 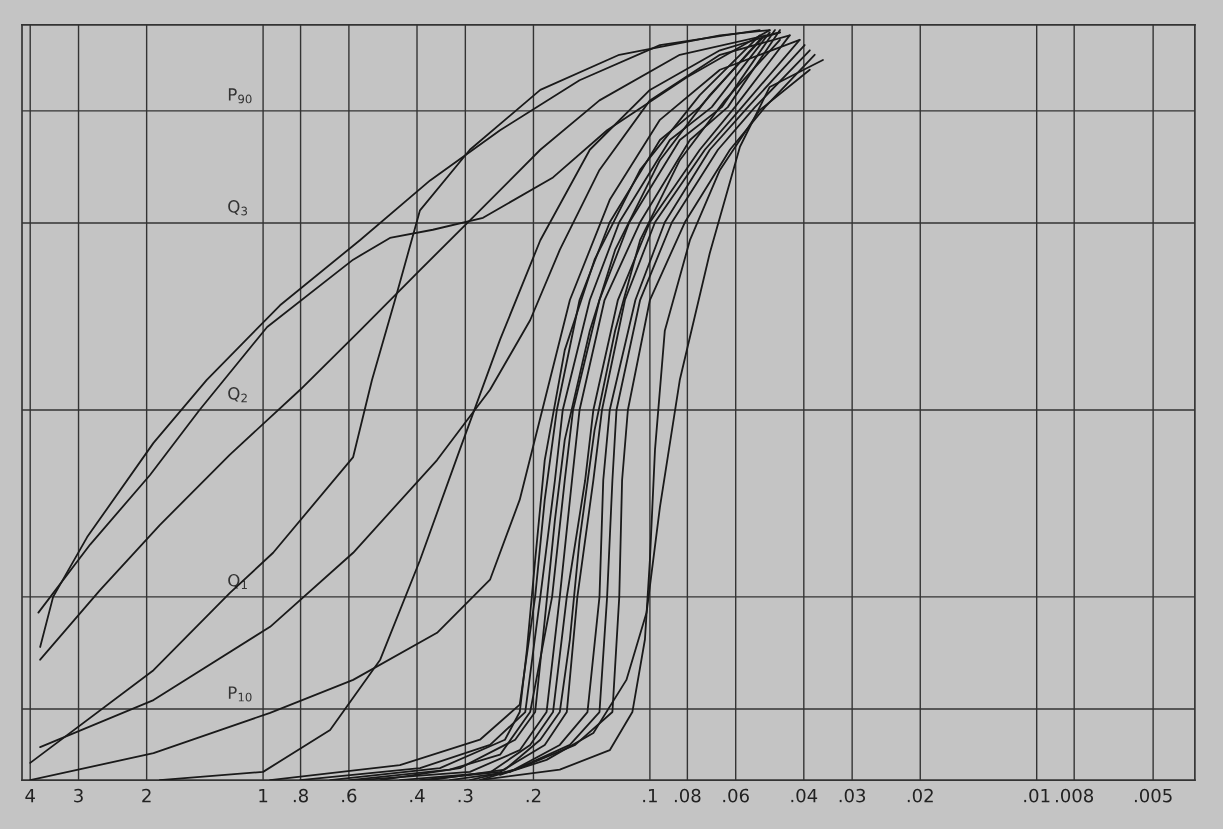 I want to click on x-tick-label: .03, so click(x=852, y=795).